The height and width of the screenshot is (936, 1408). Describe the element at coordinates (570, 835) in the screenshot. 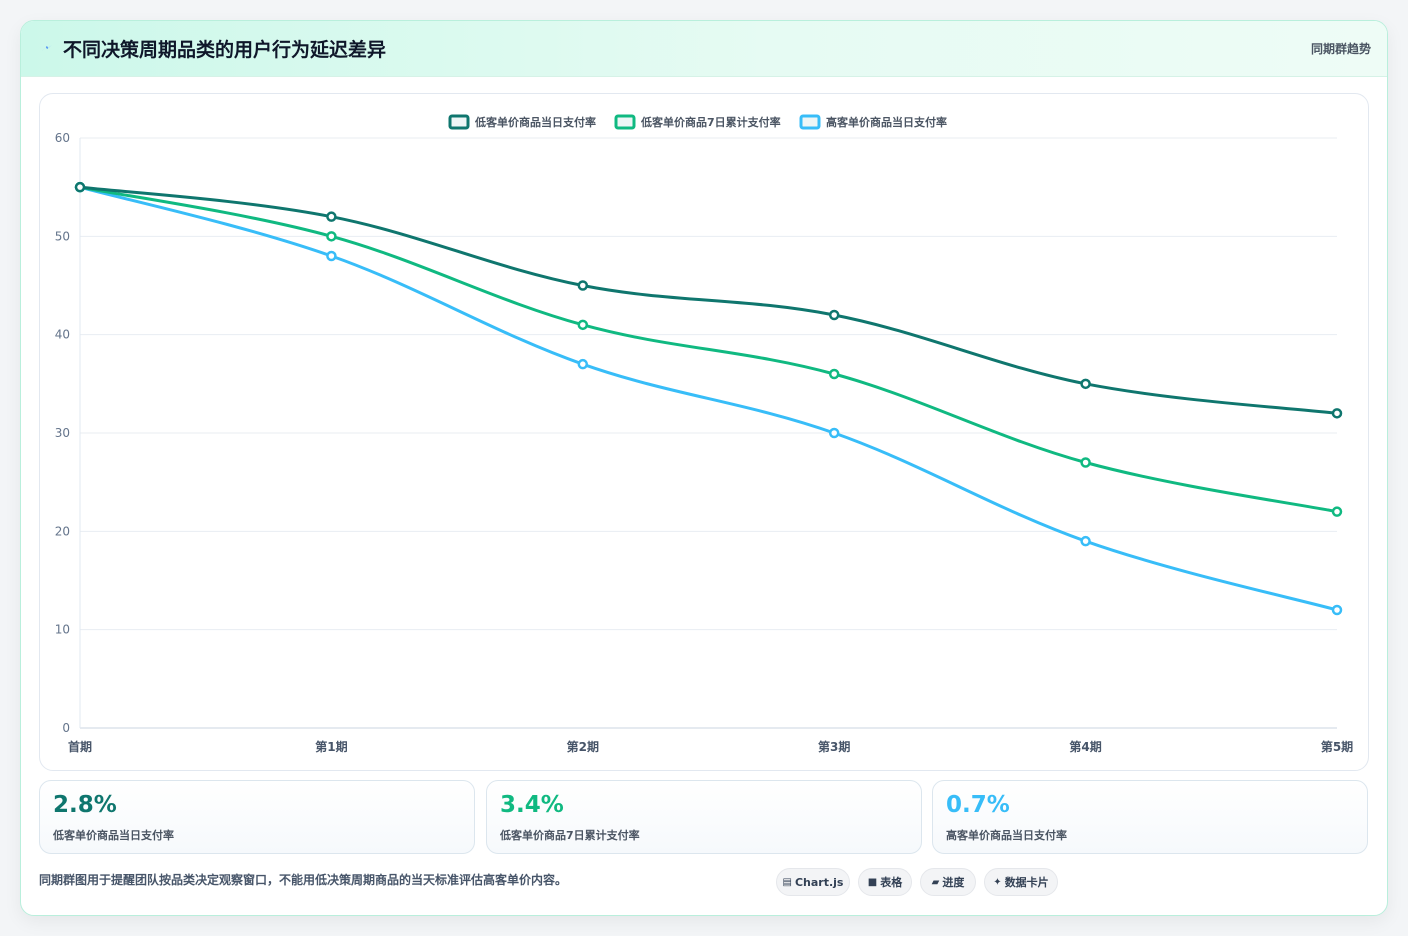

I see `stat-label: 低客单价商品7日累计支付率` at that location.